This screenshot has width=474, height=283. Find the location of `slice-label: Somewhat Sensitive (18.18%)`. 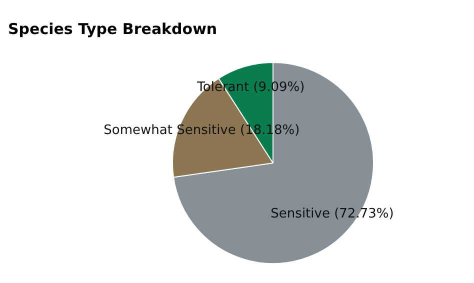

slice-label: Somewhat Sensitive (18.18%) is located at coordinates (202, 130).